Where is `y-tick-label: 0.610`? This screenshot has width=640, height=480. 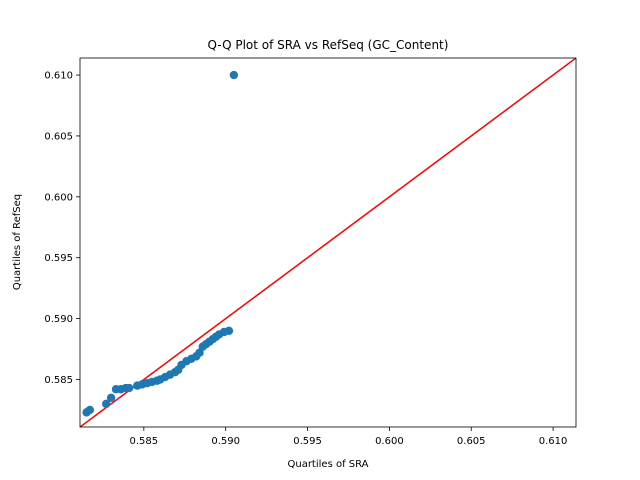
y-tick-label: 0.610 is located at coordinates (58, 76).